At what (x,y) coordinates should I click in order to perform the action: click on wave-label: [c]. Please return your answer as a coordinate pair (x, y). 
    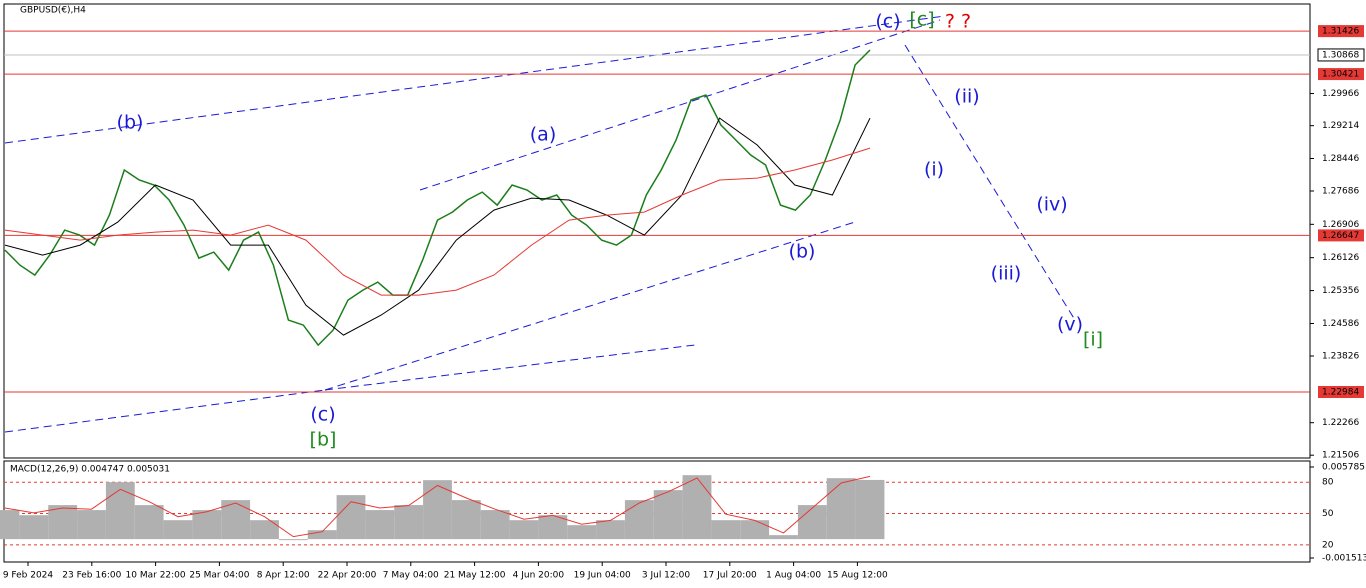
    Looking at the image, I should click on (921, 20).